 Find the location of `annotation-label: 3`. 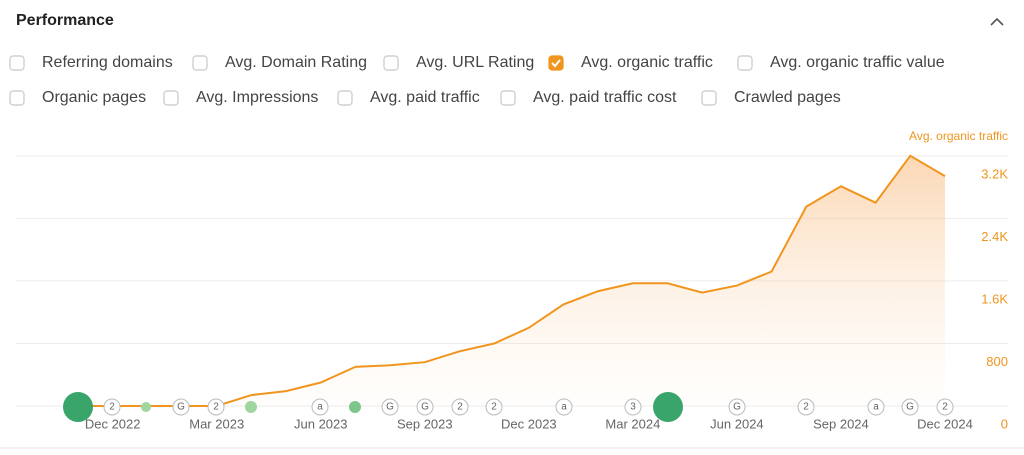

annotation-label: 3 is located at coordinates (633, 407).